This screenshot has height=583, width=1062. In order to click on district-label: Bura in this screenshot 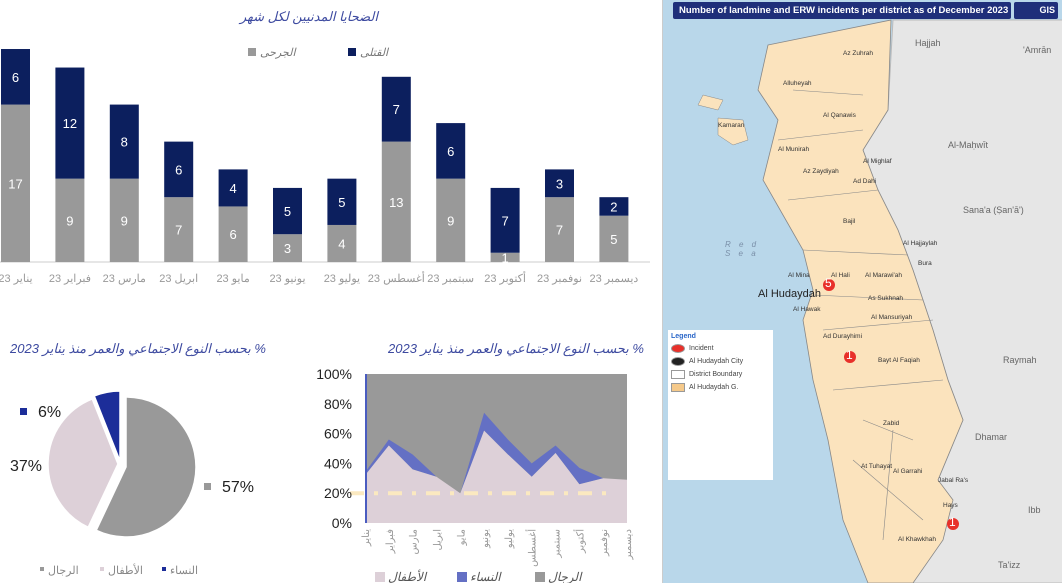, I will do `click(925, 263)`.